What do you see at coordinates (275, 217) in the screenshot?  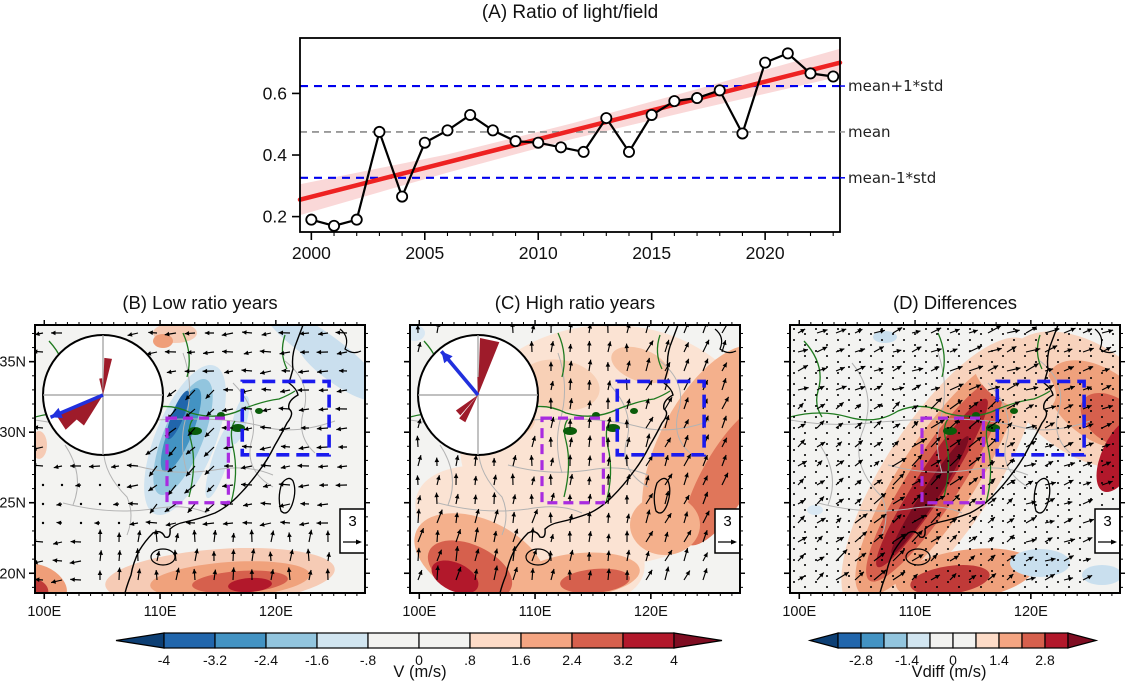 I see `y-tick-label: 0.2` at bounding box center [275, 217].